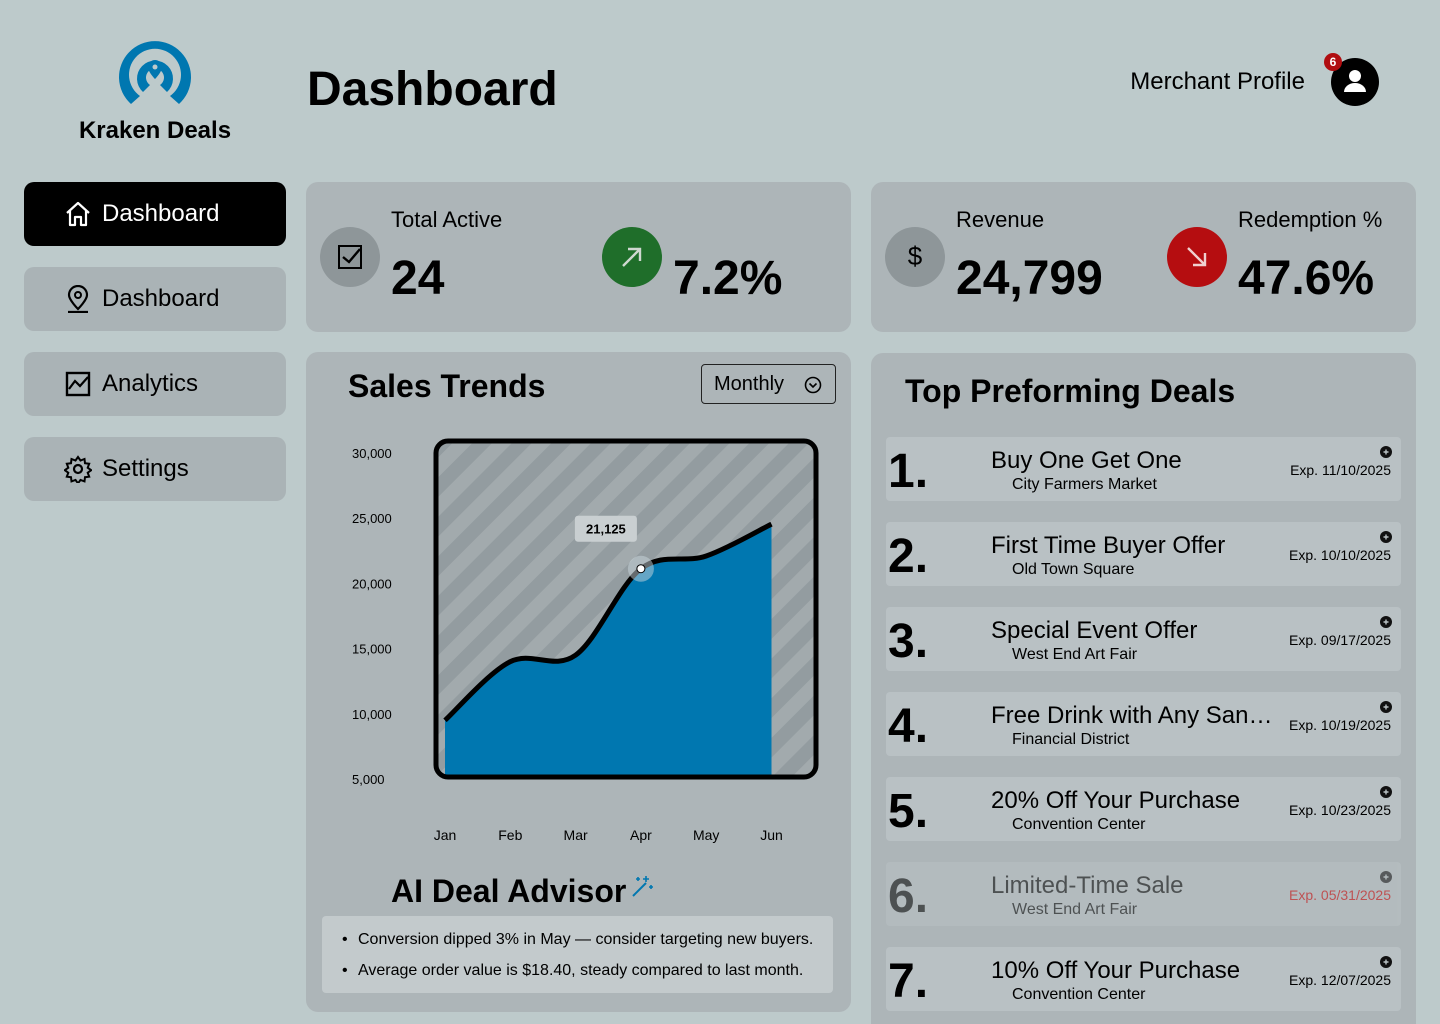  What do you see at coordinates (1094, 631) in the screenshot?
I see `deal-title: Special Event Offer` at bounding box center [1094, 631].